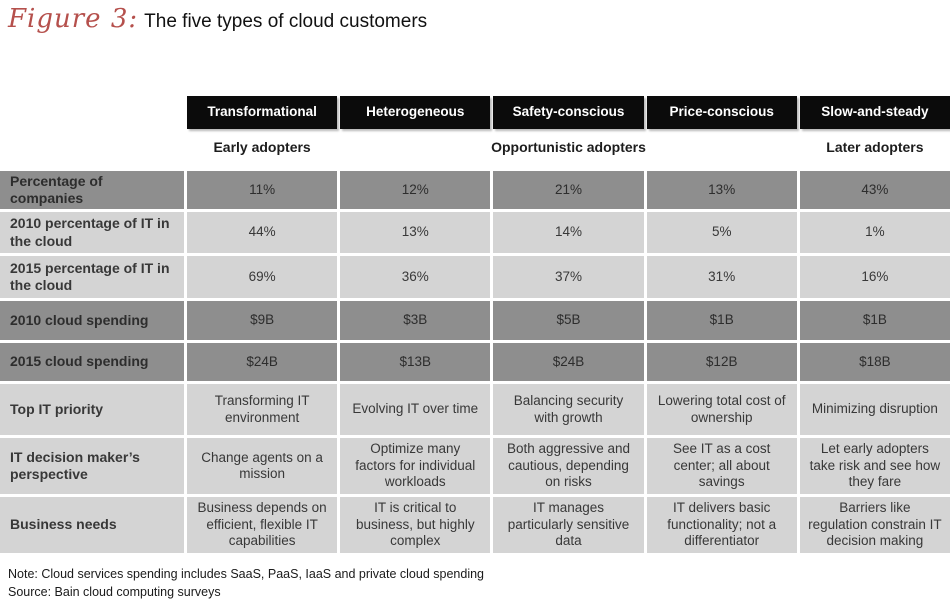 This screenshot has height=603, width=950. What do you see at coordinates (721, 277) in the screenshot?
I see `table-cell: 31%` at bounding box center [721, 277].